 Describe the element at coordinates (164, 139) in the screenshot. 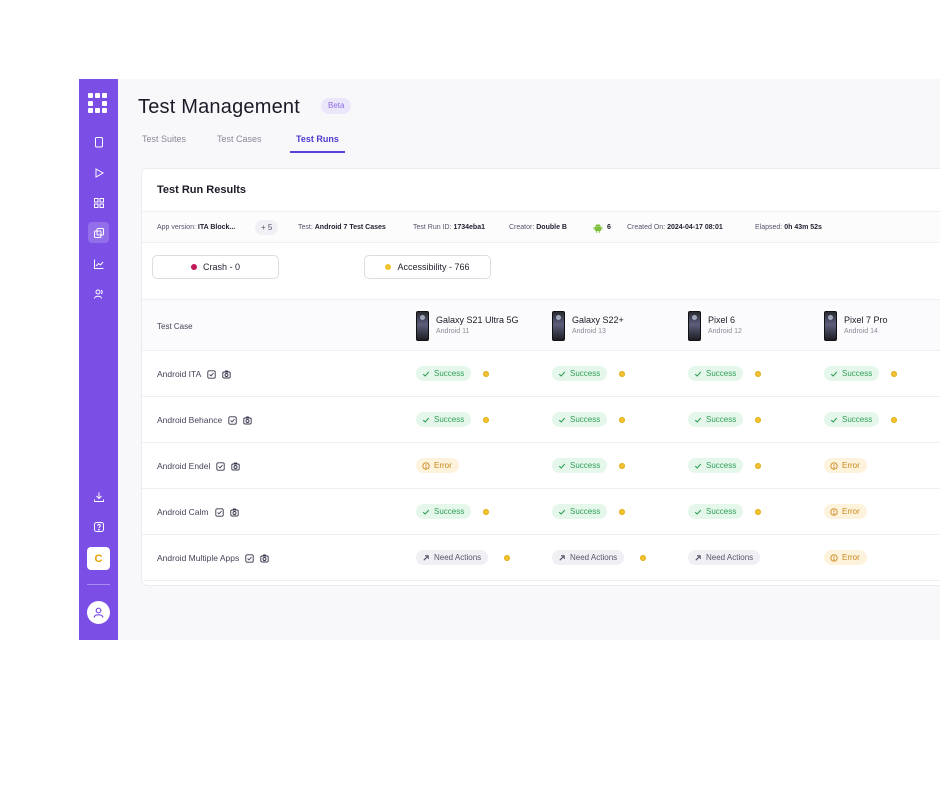

I see `tab-test-suites: Test Suites` at that location.